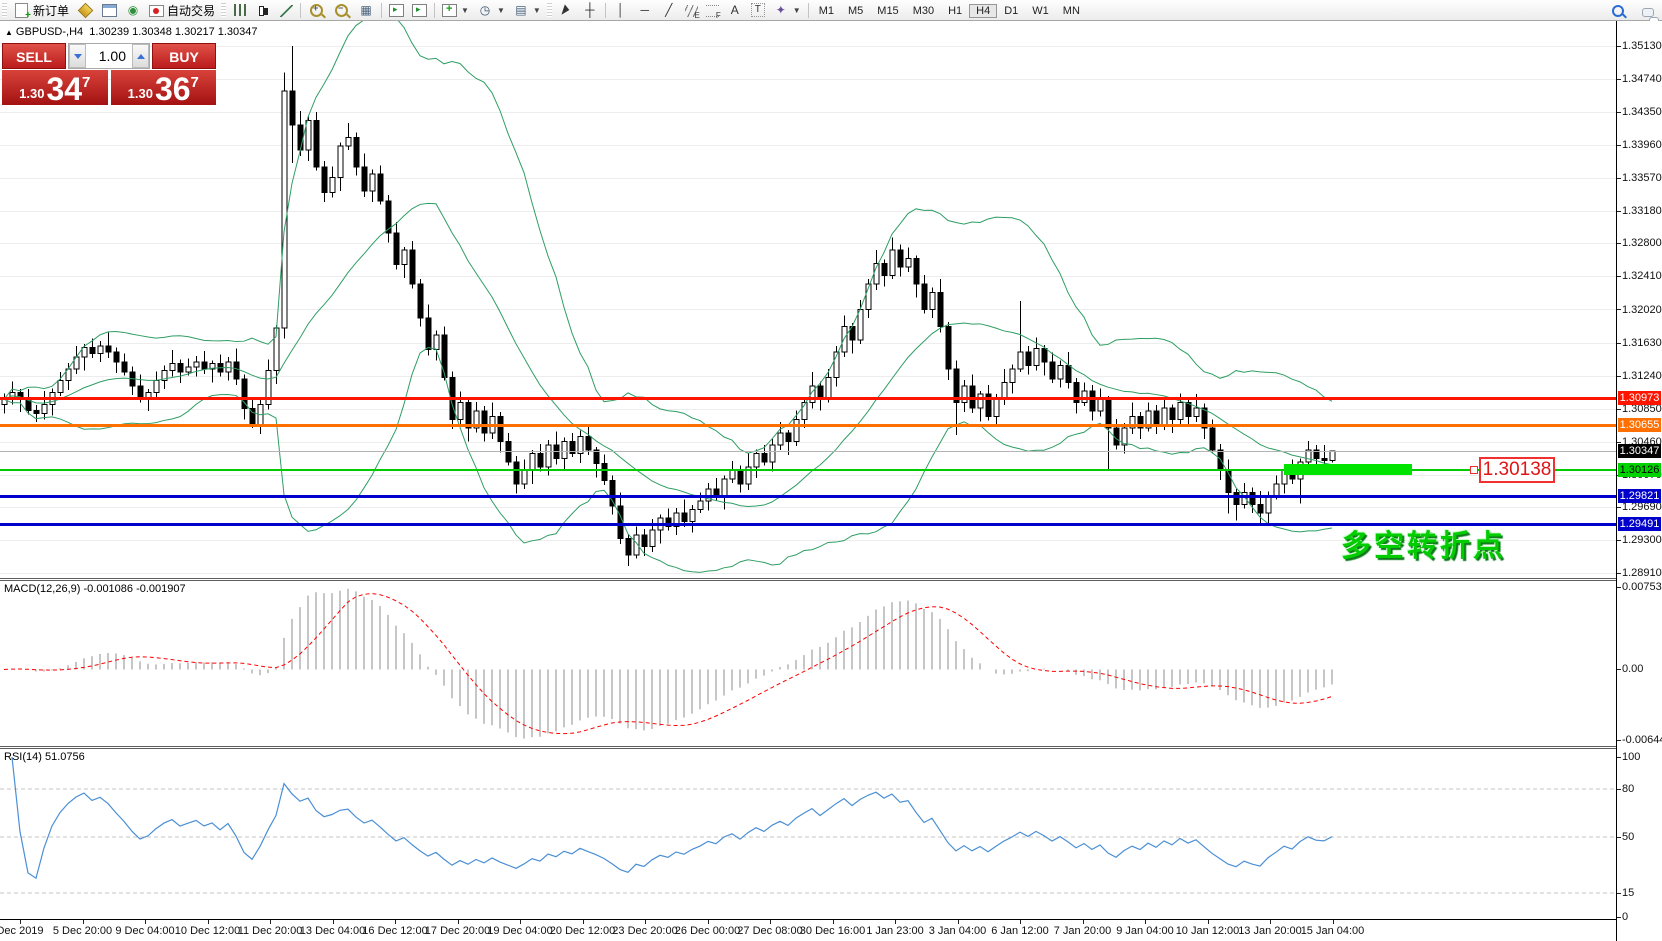 This screenshot has width=1662, height=941. I want to click on price-axis-tick-label: 1.32020, so click(1642, 309).